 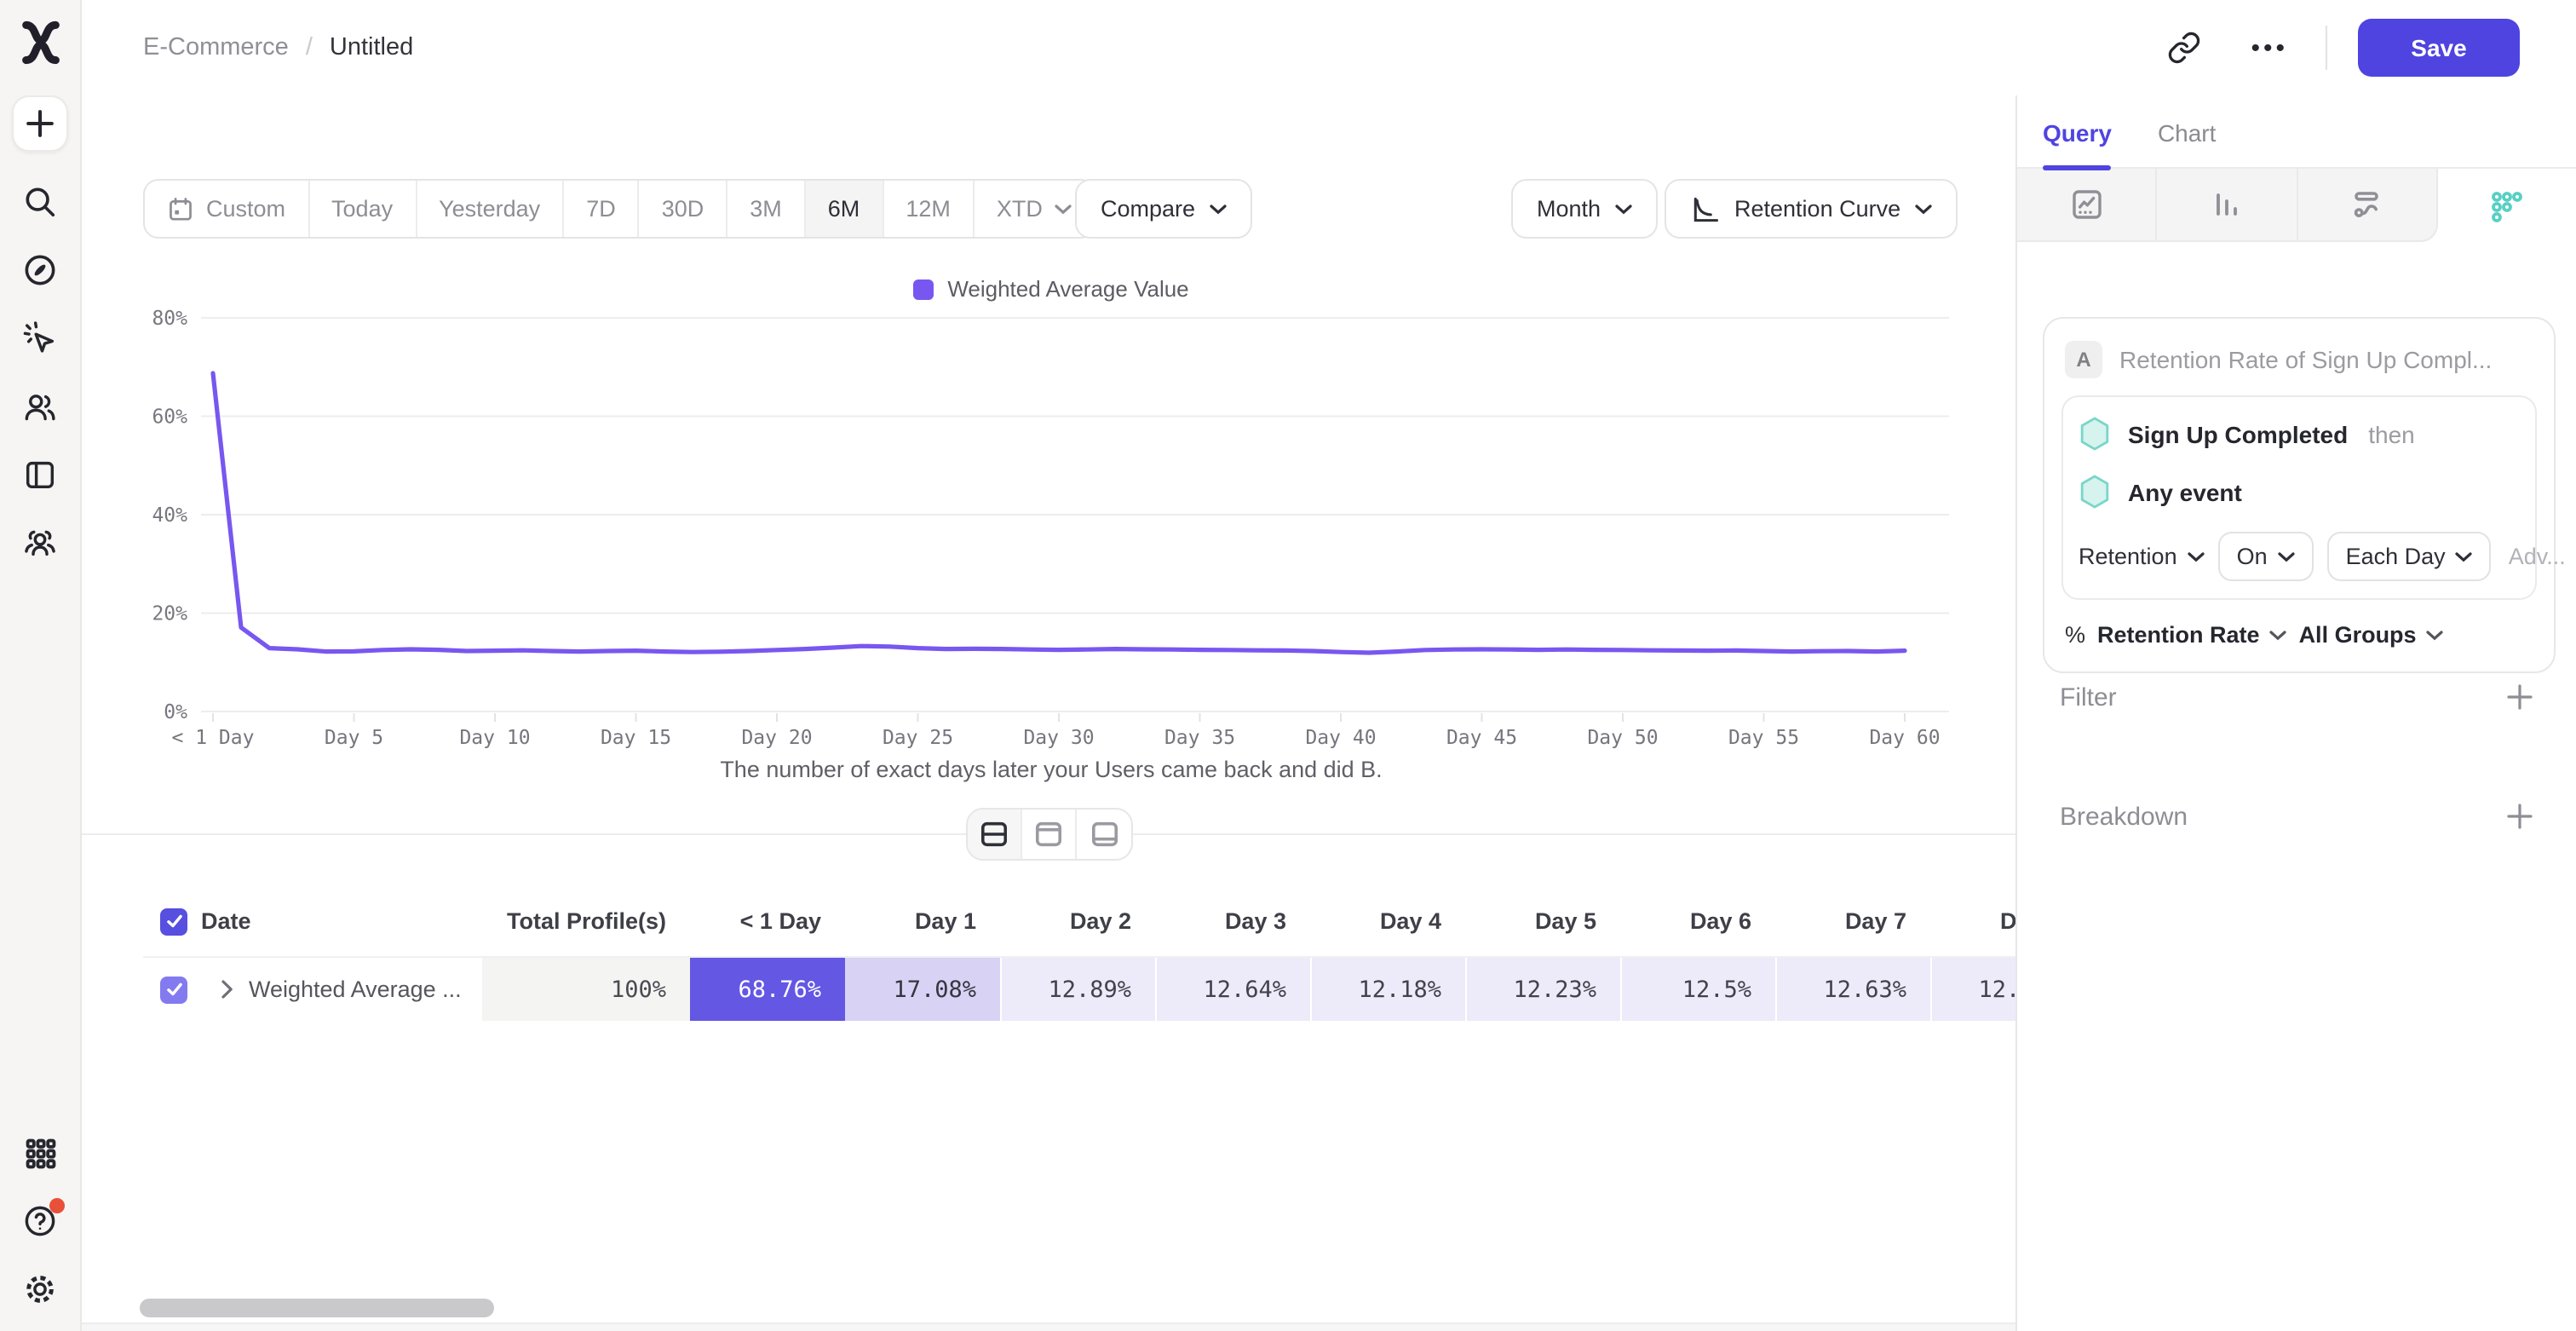 What do you see at coordinates (40, 270) in the screenshot?
I see `explore-compass-icon` at bounding box center [40, 270].